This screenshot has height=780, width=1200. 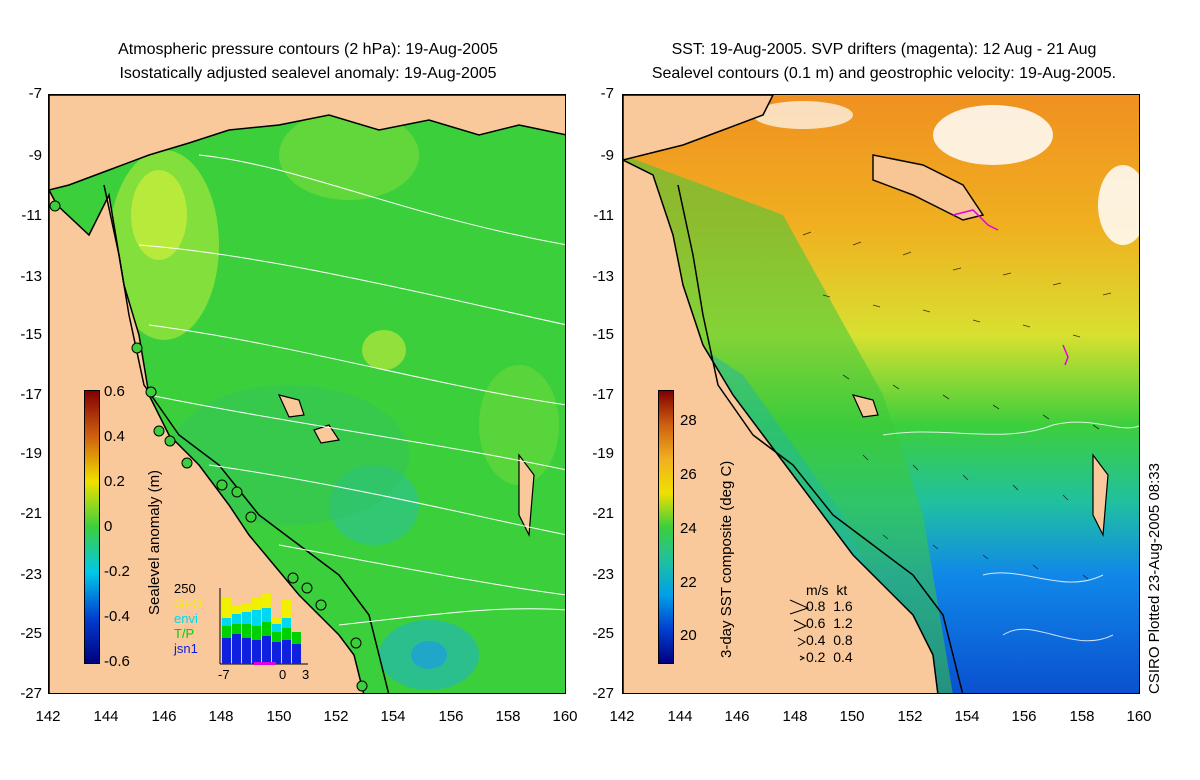 I want to click on sst-tick-0: 28, so click(x=688, y=420).